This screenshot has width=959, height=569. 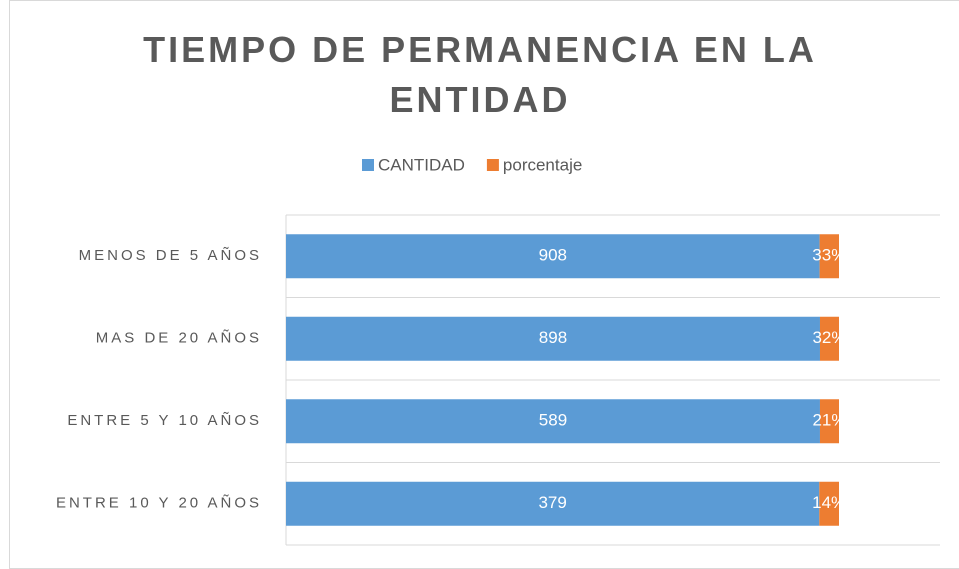 I want to click on data-label: 32%, so click(x=829, y=337).